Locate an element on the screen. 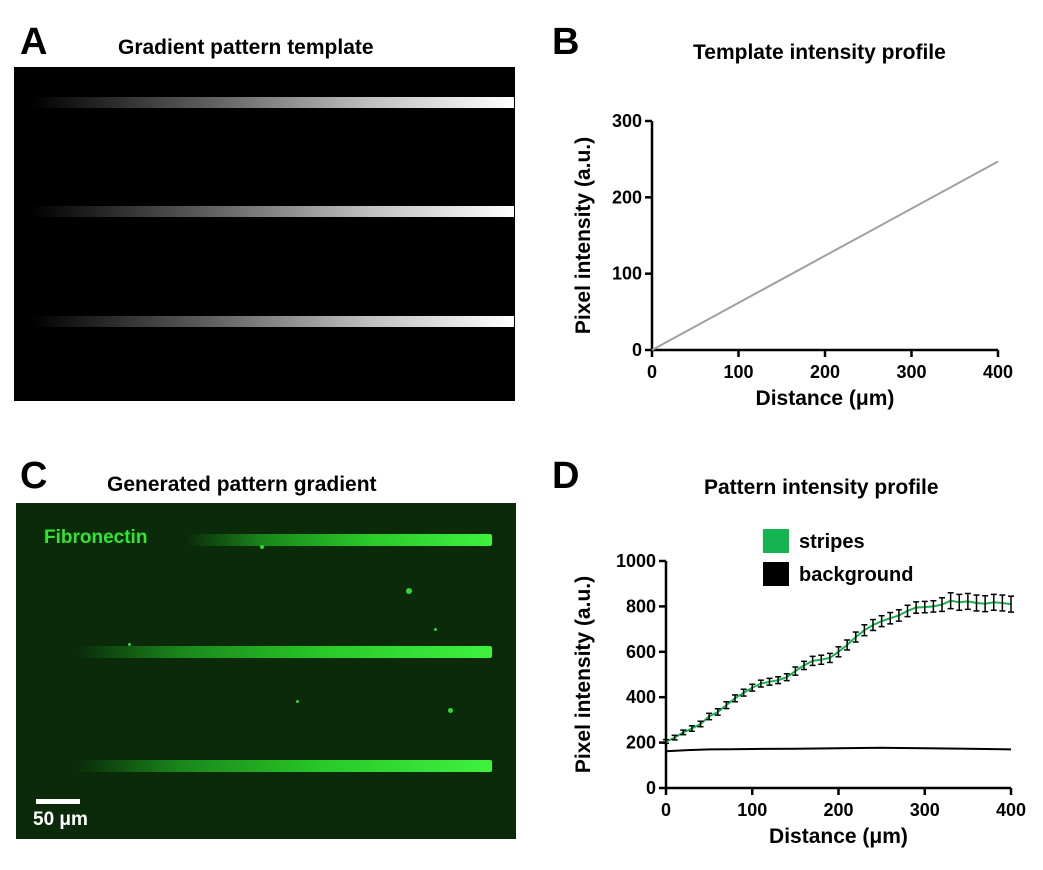 This screenshot has height=870, width=1043. panel-d-title: Pattern intensity profile is located at coordinates (821, 487).